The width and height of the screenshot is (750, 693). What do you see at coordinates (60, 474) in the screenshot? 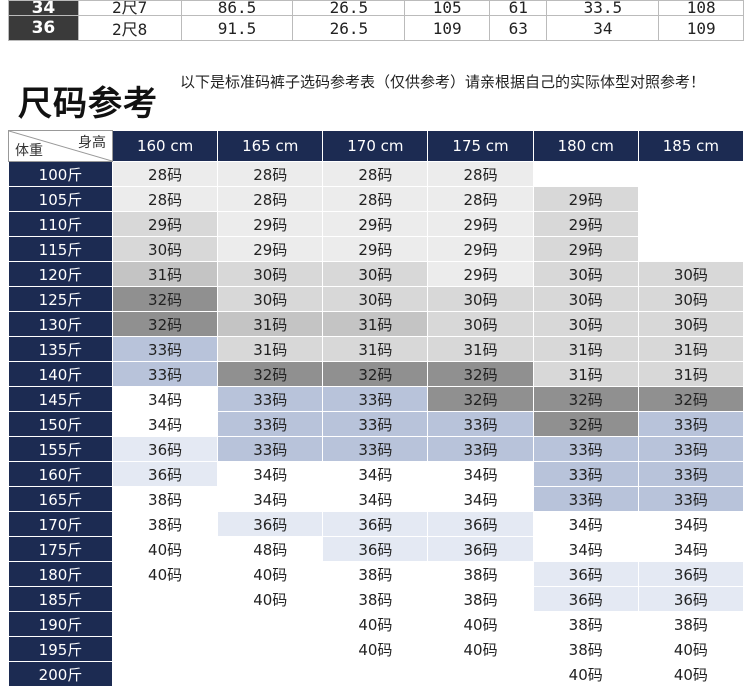
I see `weight-cell: 160斤` at bounding box center [60, 474].